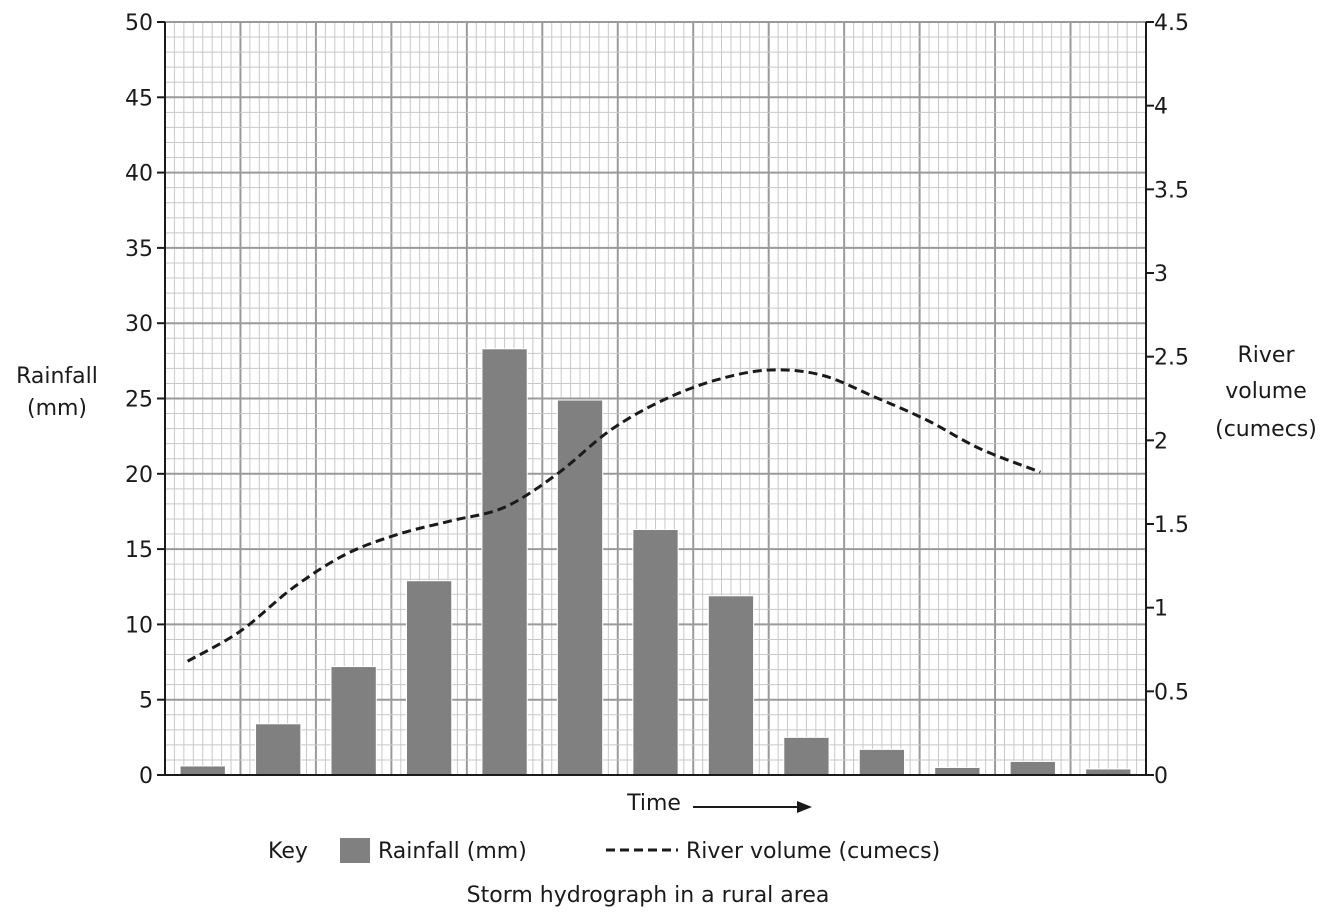  I want to click on left-tick-label: 10, so click(139, 625).